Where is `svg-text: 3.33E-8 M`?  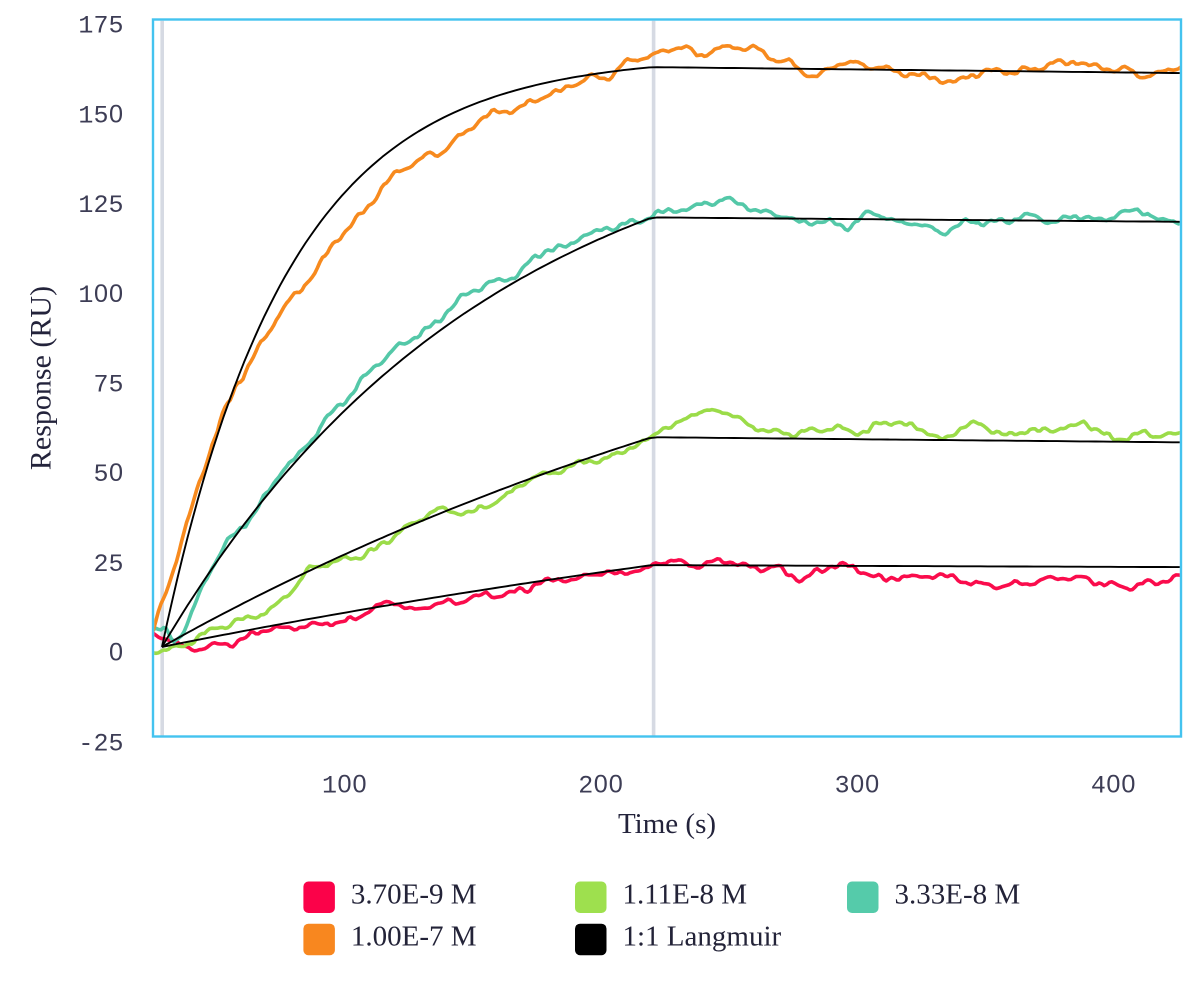 svg-text: 3.33E-8 M is located at coordinates (958, 895).